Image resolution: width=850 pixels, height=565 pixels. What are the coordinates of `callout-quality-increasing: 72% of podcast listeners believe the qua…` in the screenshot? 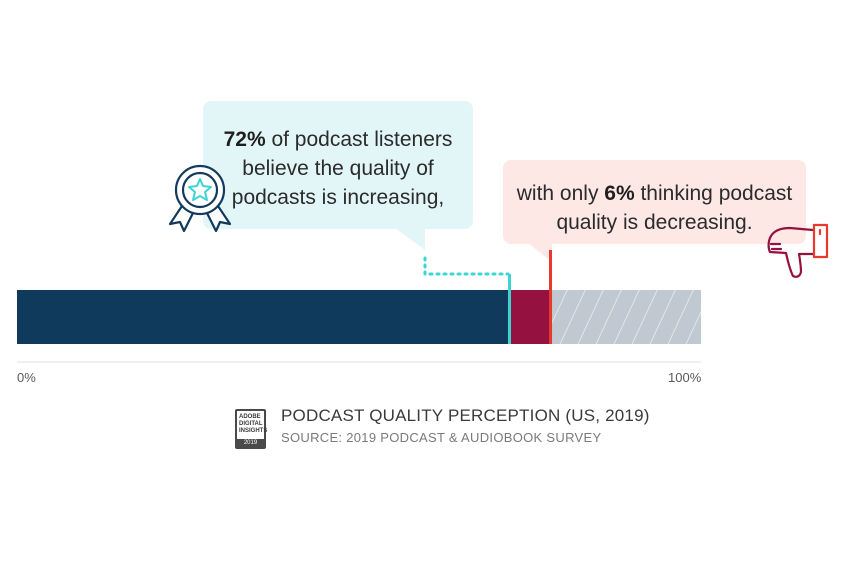 It's located at (338, 165).